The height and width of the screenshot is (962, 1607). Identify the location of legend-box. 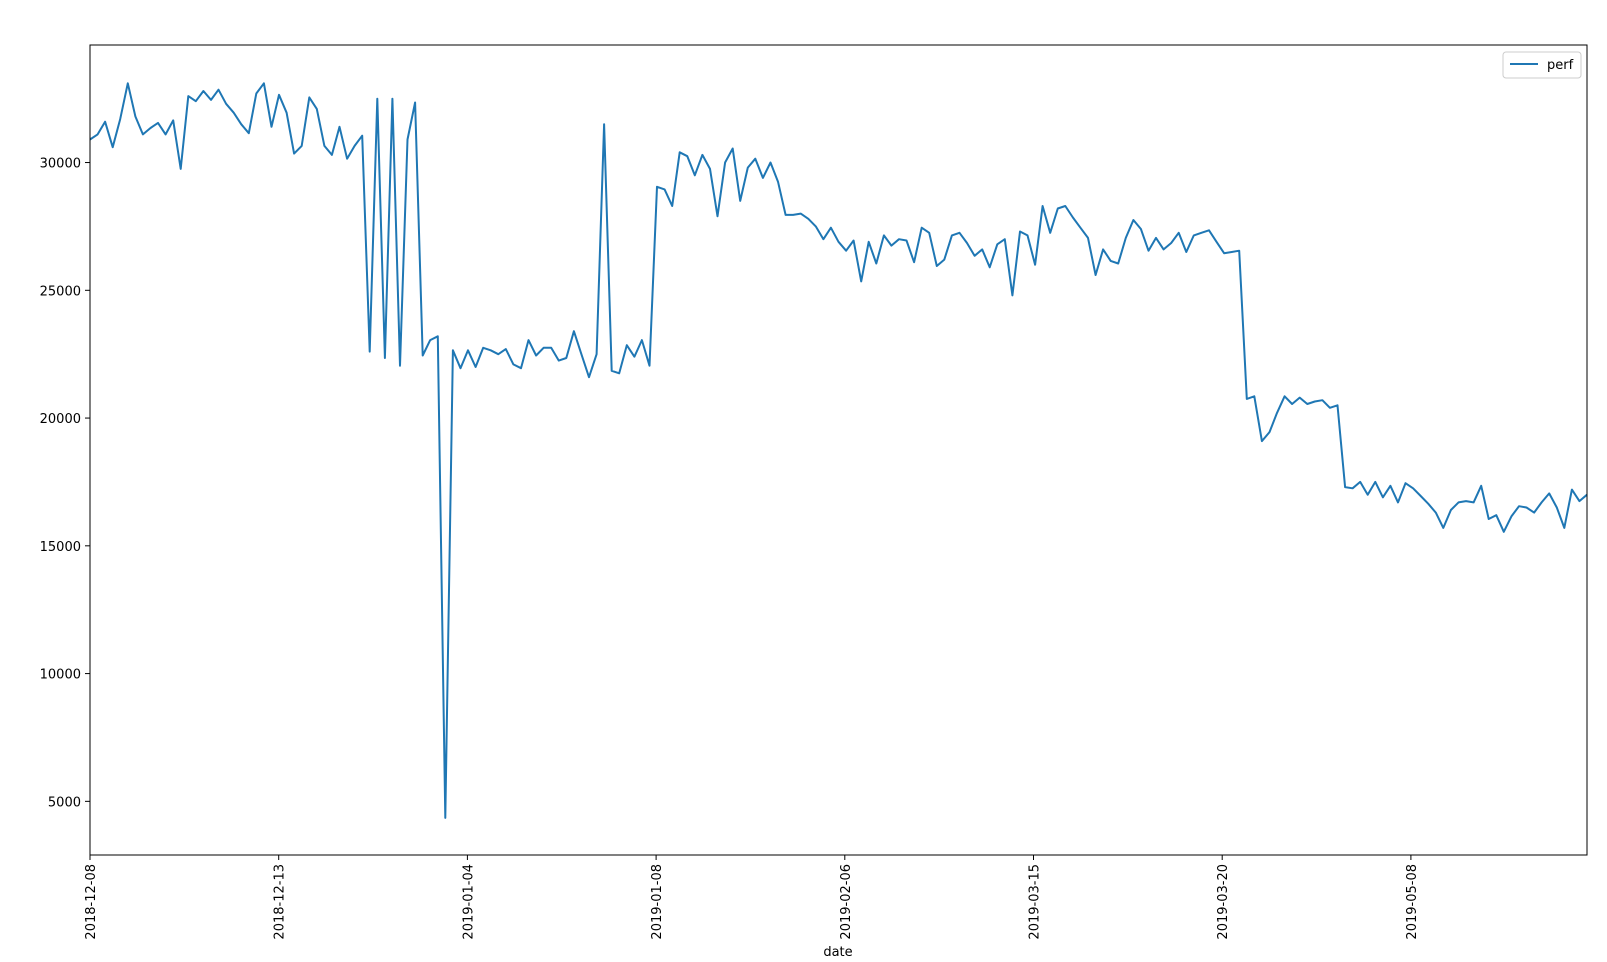
(1542, 65).